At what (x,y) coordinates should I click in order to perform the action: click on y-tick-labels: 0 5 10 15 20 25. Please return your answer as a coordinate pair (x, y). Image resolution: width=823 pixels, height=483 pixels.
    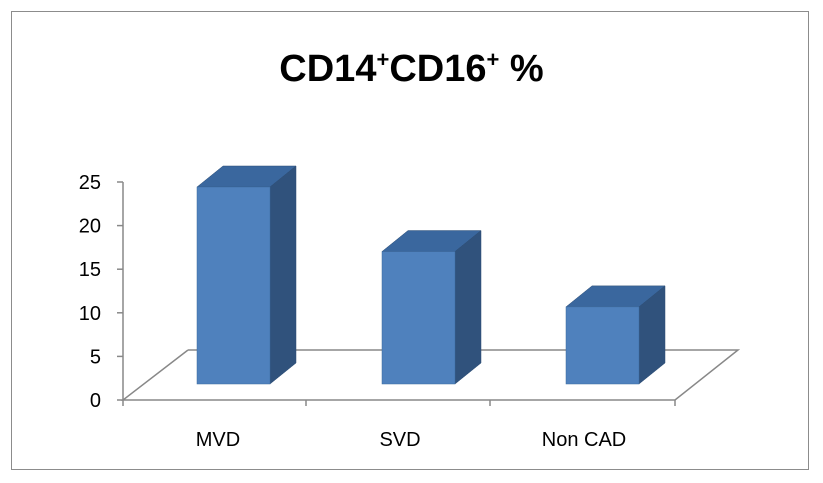
    Looking at the image, I should click on (90, 292).